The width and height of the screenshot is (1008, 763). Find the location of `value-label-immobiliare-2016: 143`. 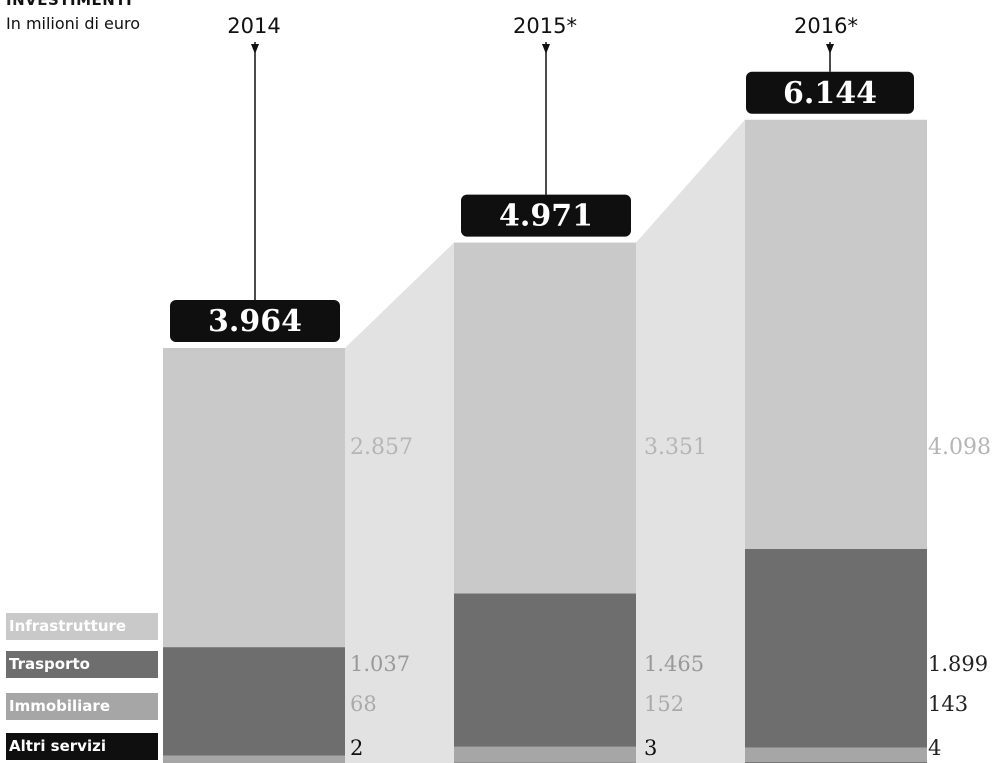

value-label-immobiliare-2016: 143 is located at coordinates (948, 704).